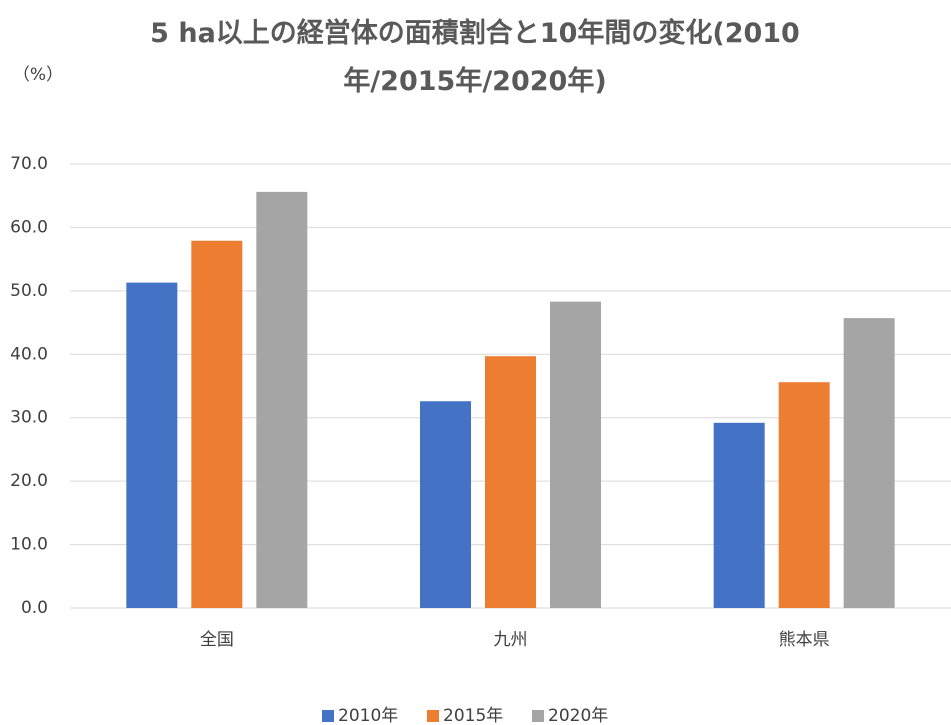 The image size is (951, 725). Describe the element at coordinates (29, 545) in the screenshot. I see `y-tick-label: 10.0` at that location.